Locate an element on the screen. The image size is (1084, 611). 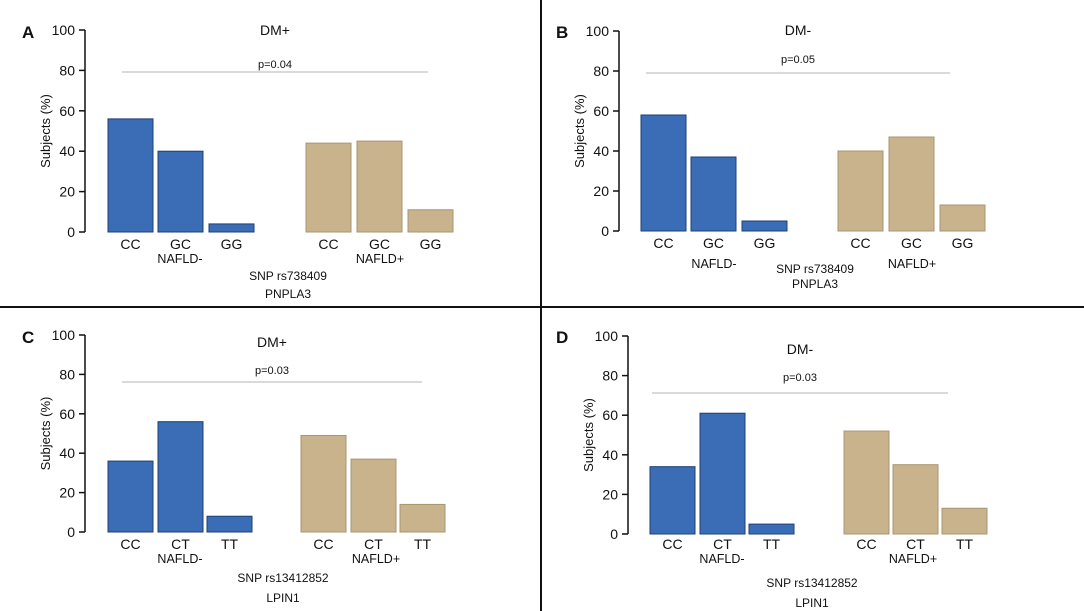
p-value-label: p=0.05 is located at coordinates (798, 60).